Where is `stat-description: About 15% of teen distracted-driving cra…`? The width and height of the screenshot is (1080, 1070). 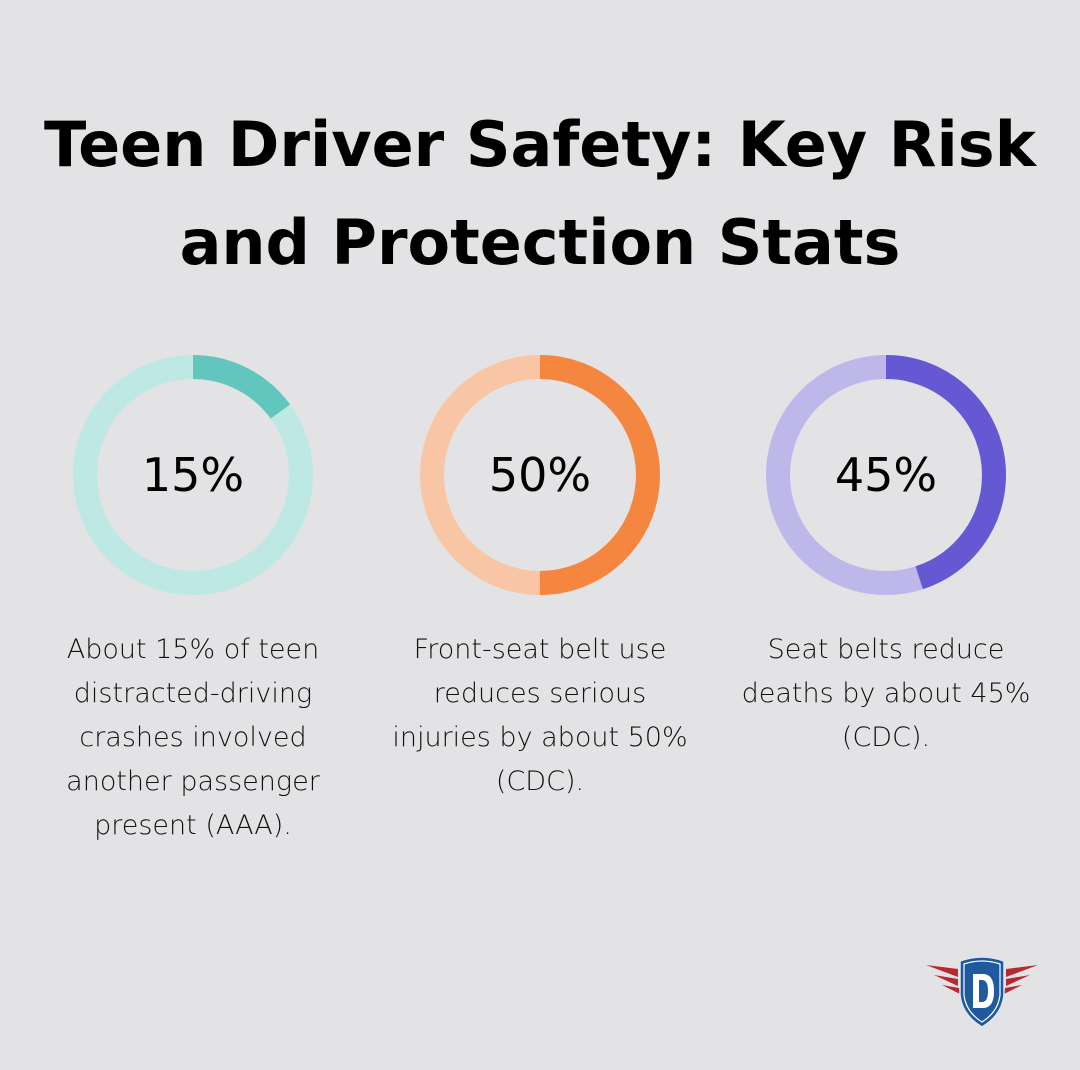 stat-description: About 15% of teen distracted-driving cra… is located at coordinates (193, 737).